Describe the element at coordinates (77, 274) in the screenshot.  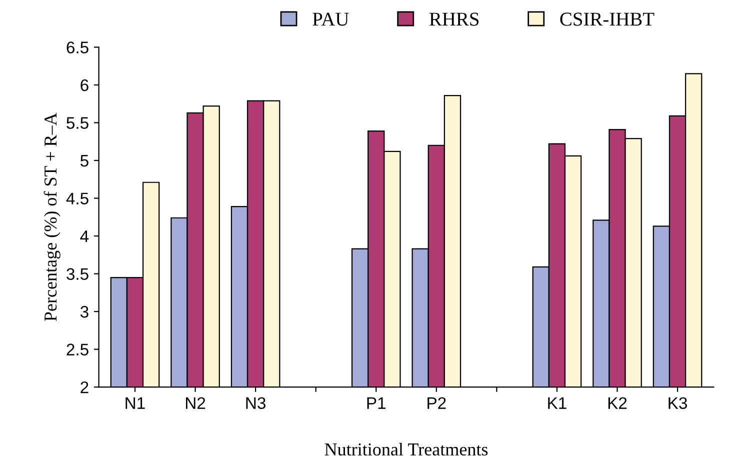
I see `y-tick-label: 3.5` at that location.